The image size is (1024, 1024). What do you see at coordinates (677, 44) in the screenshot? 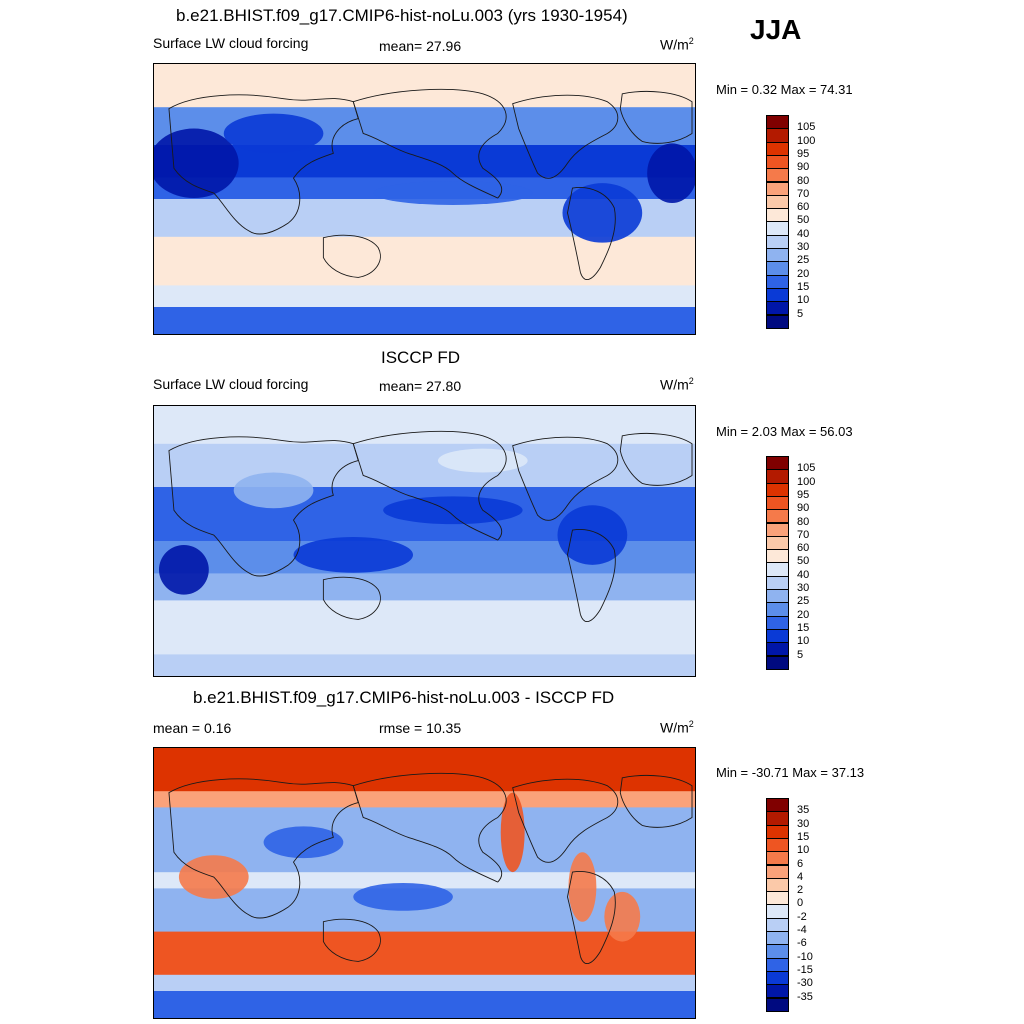
I see `panel-1-unit-label: W/m2` at bounding box center [677, 44].